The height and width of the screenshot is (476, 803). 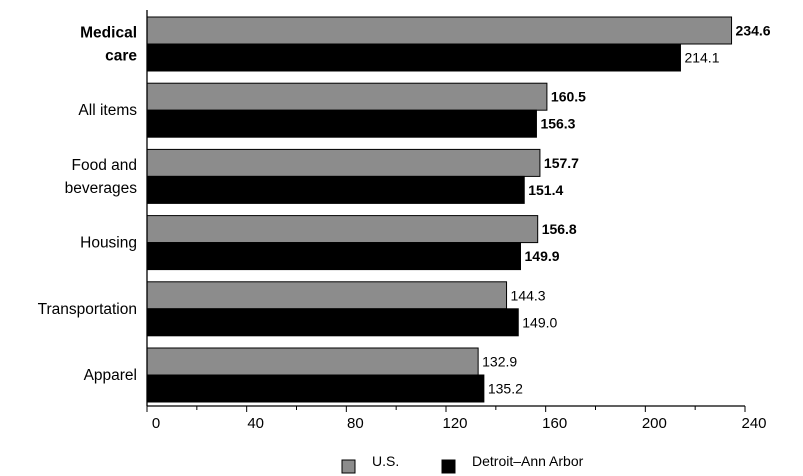 I want to click on category-label: Apparel, so click(x=110, y=375).